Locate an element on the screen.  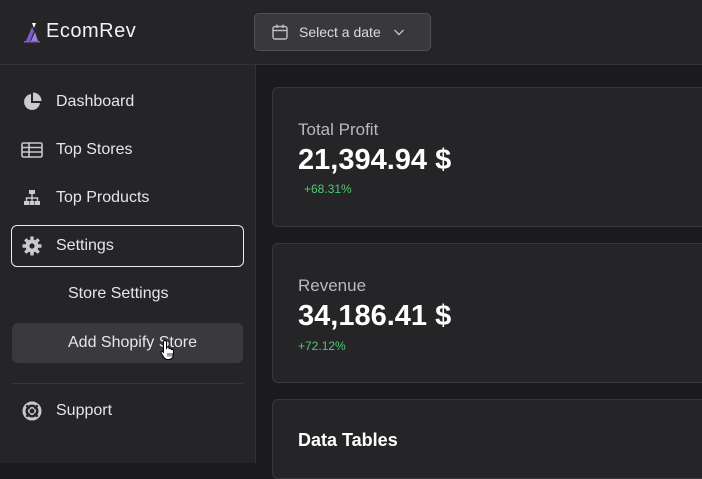
sidebar-item-top-stores: Top Stores is located at coordinates (127, 150).